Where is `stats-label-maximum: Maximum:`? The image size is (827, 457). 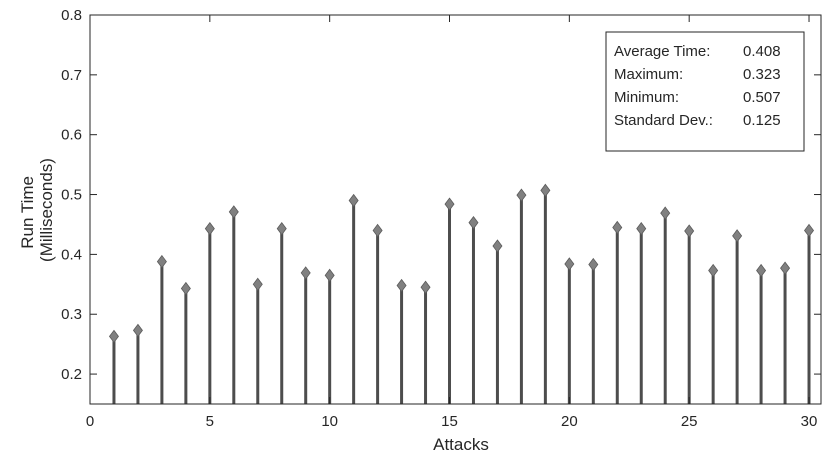
stats-label-maximum: Maximum: is located at coordinates (648, 74).